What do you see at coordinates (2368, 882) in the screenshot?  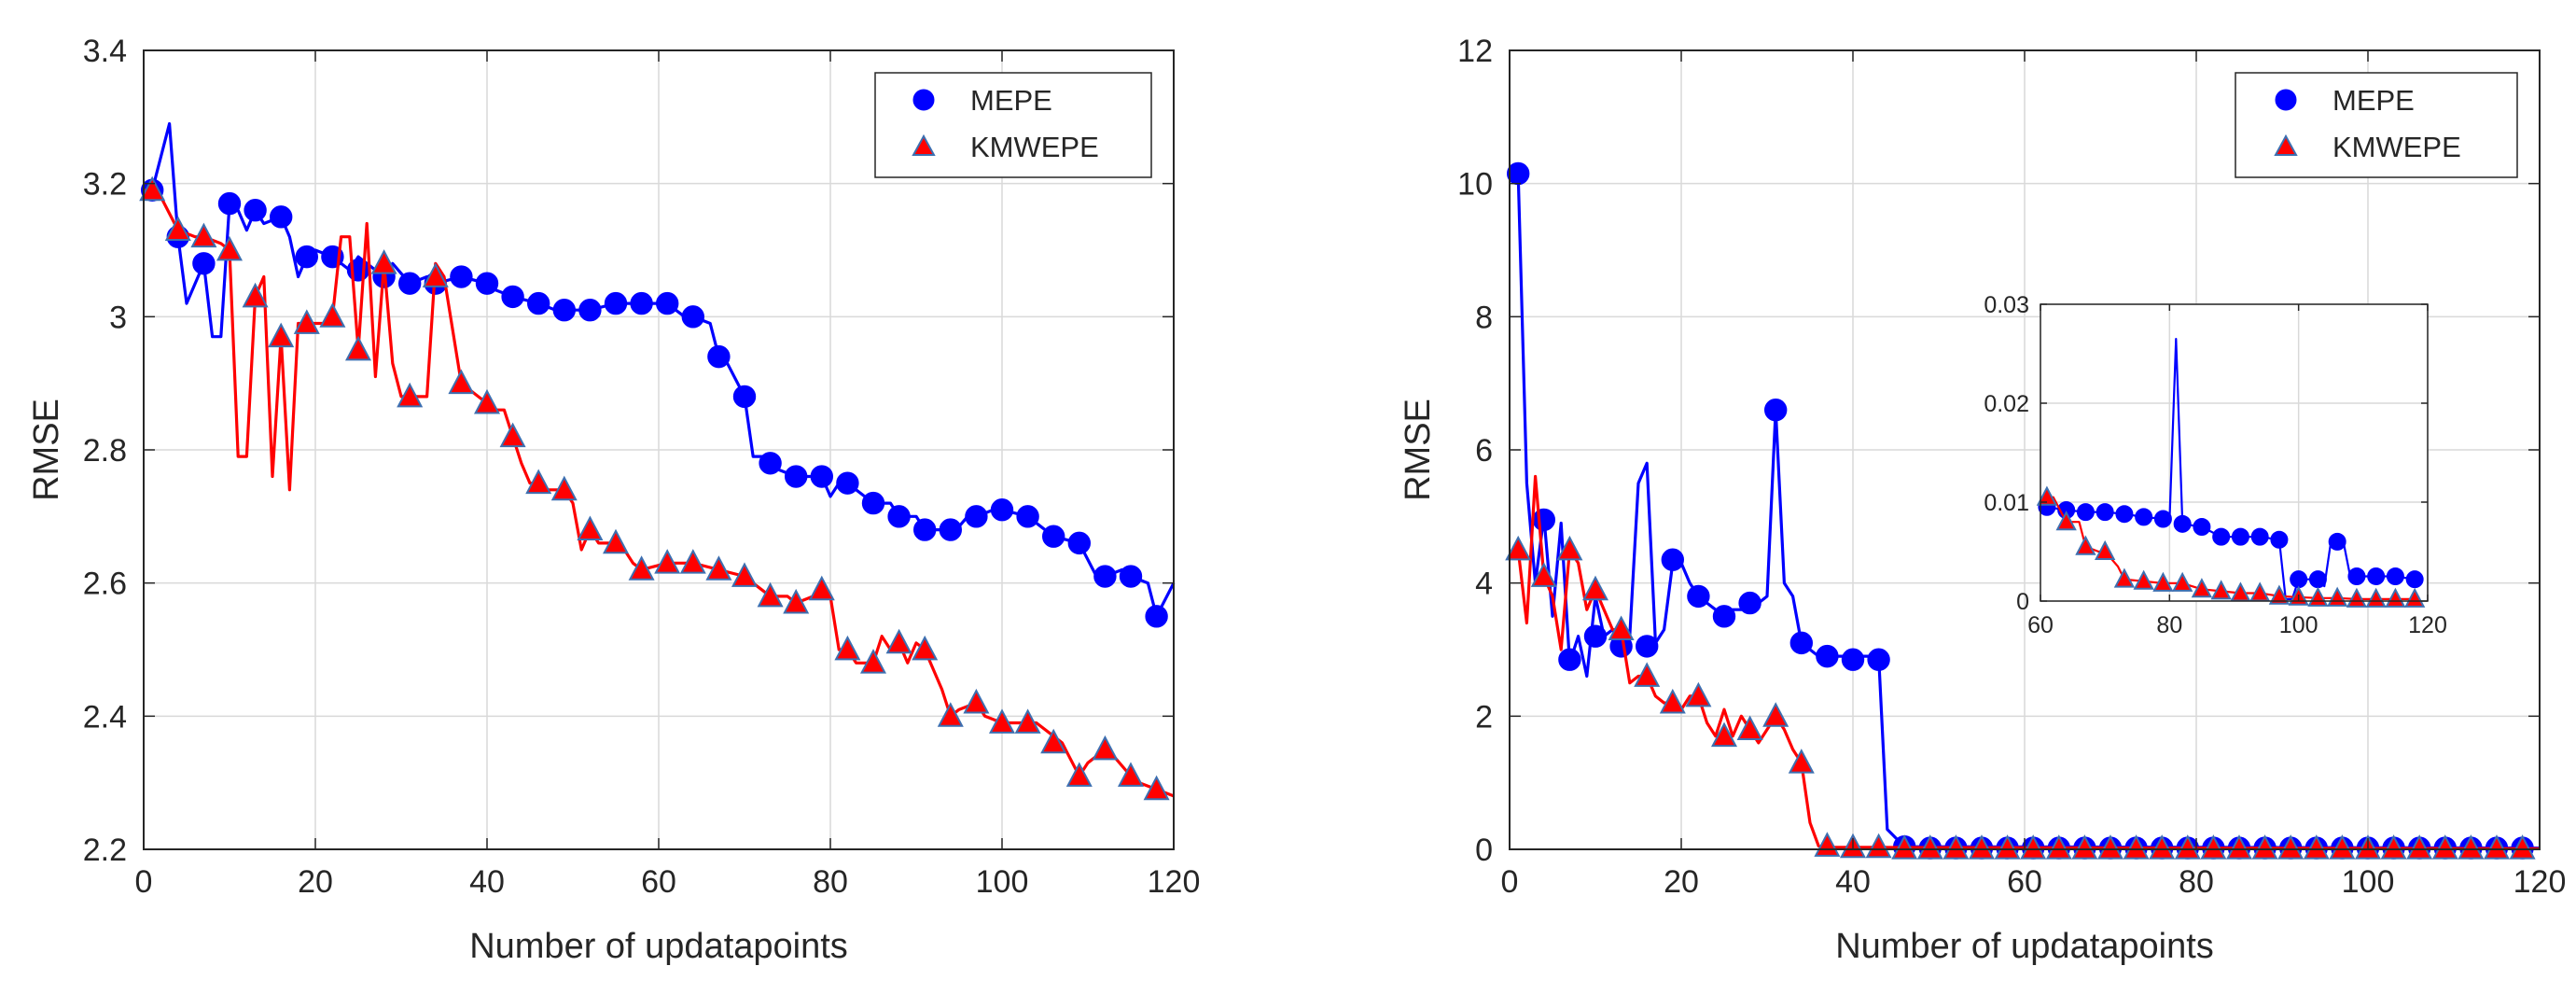 I see `right-x-tick-label: 100` at bounding box center [2368, 882].